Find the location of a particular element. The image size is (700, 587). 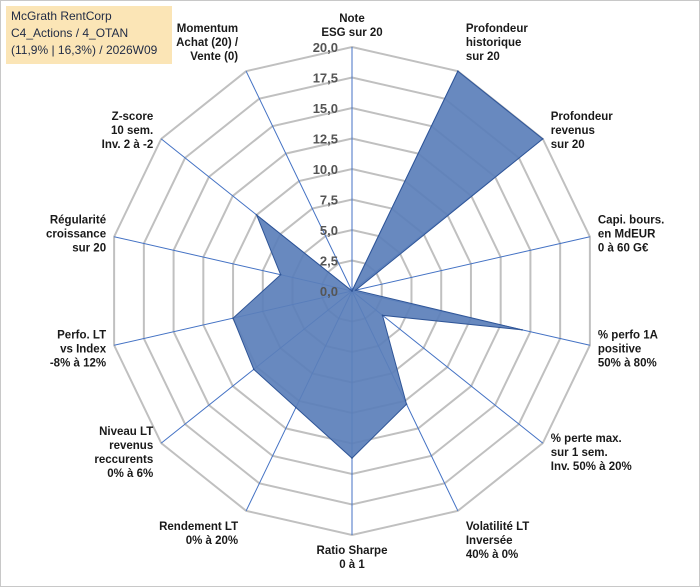

axis-label-9: Niveau LT revenus reccurents 0% à 6% is located at coordinates (123, 453).